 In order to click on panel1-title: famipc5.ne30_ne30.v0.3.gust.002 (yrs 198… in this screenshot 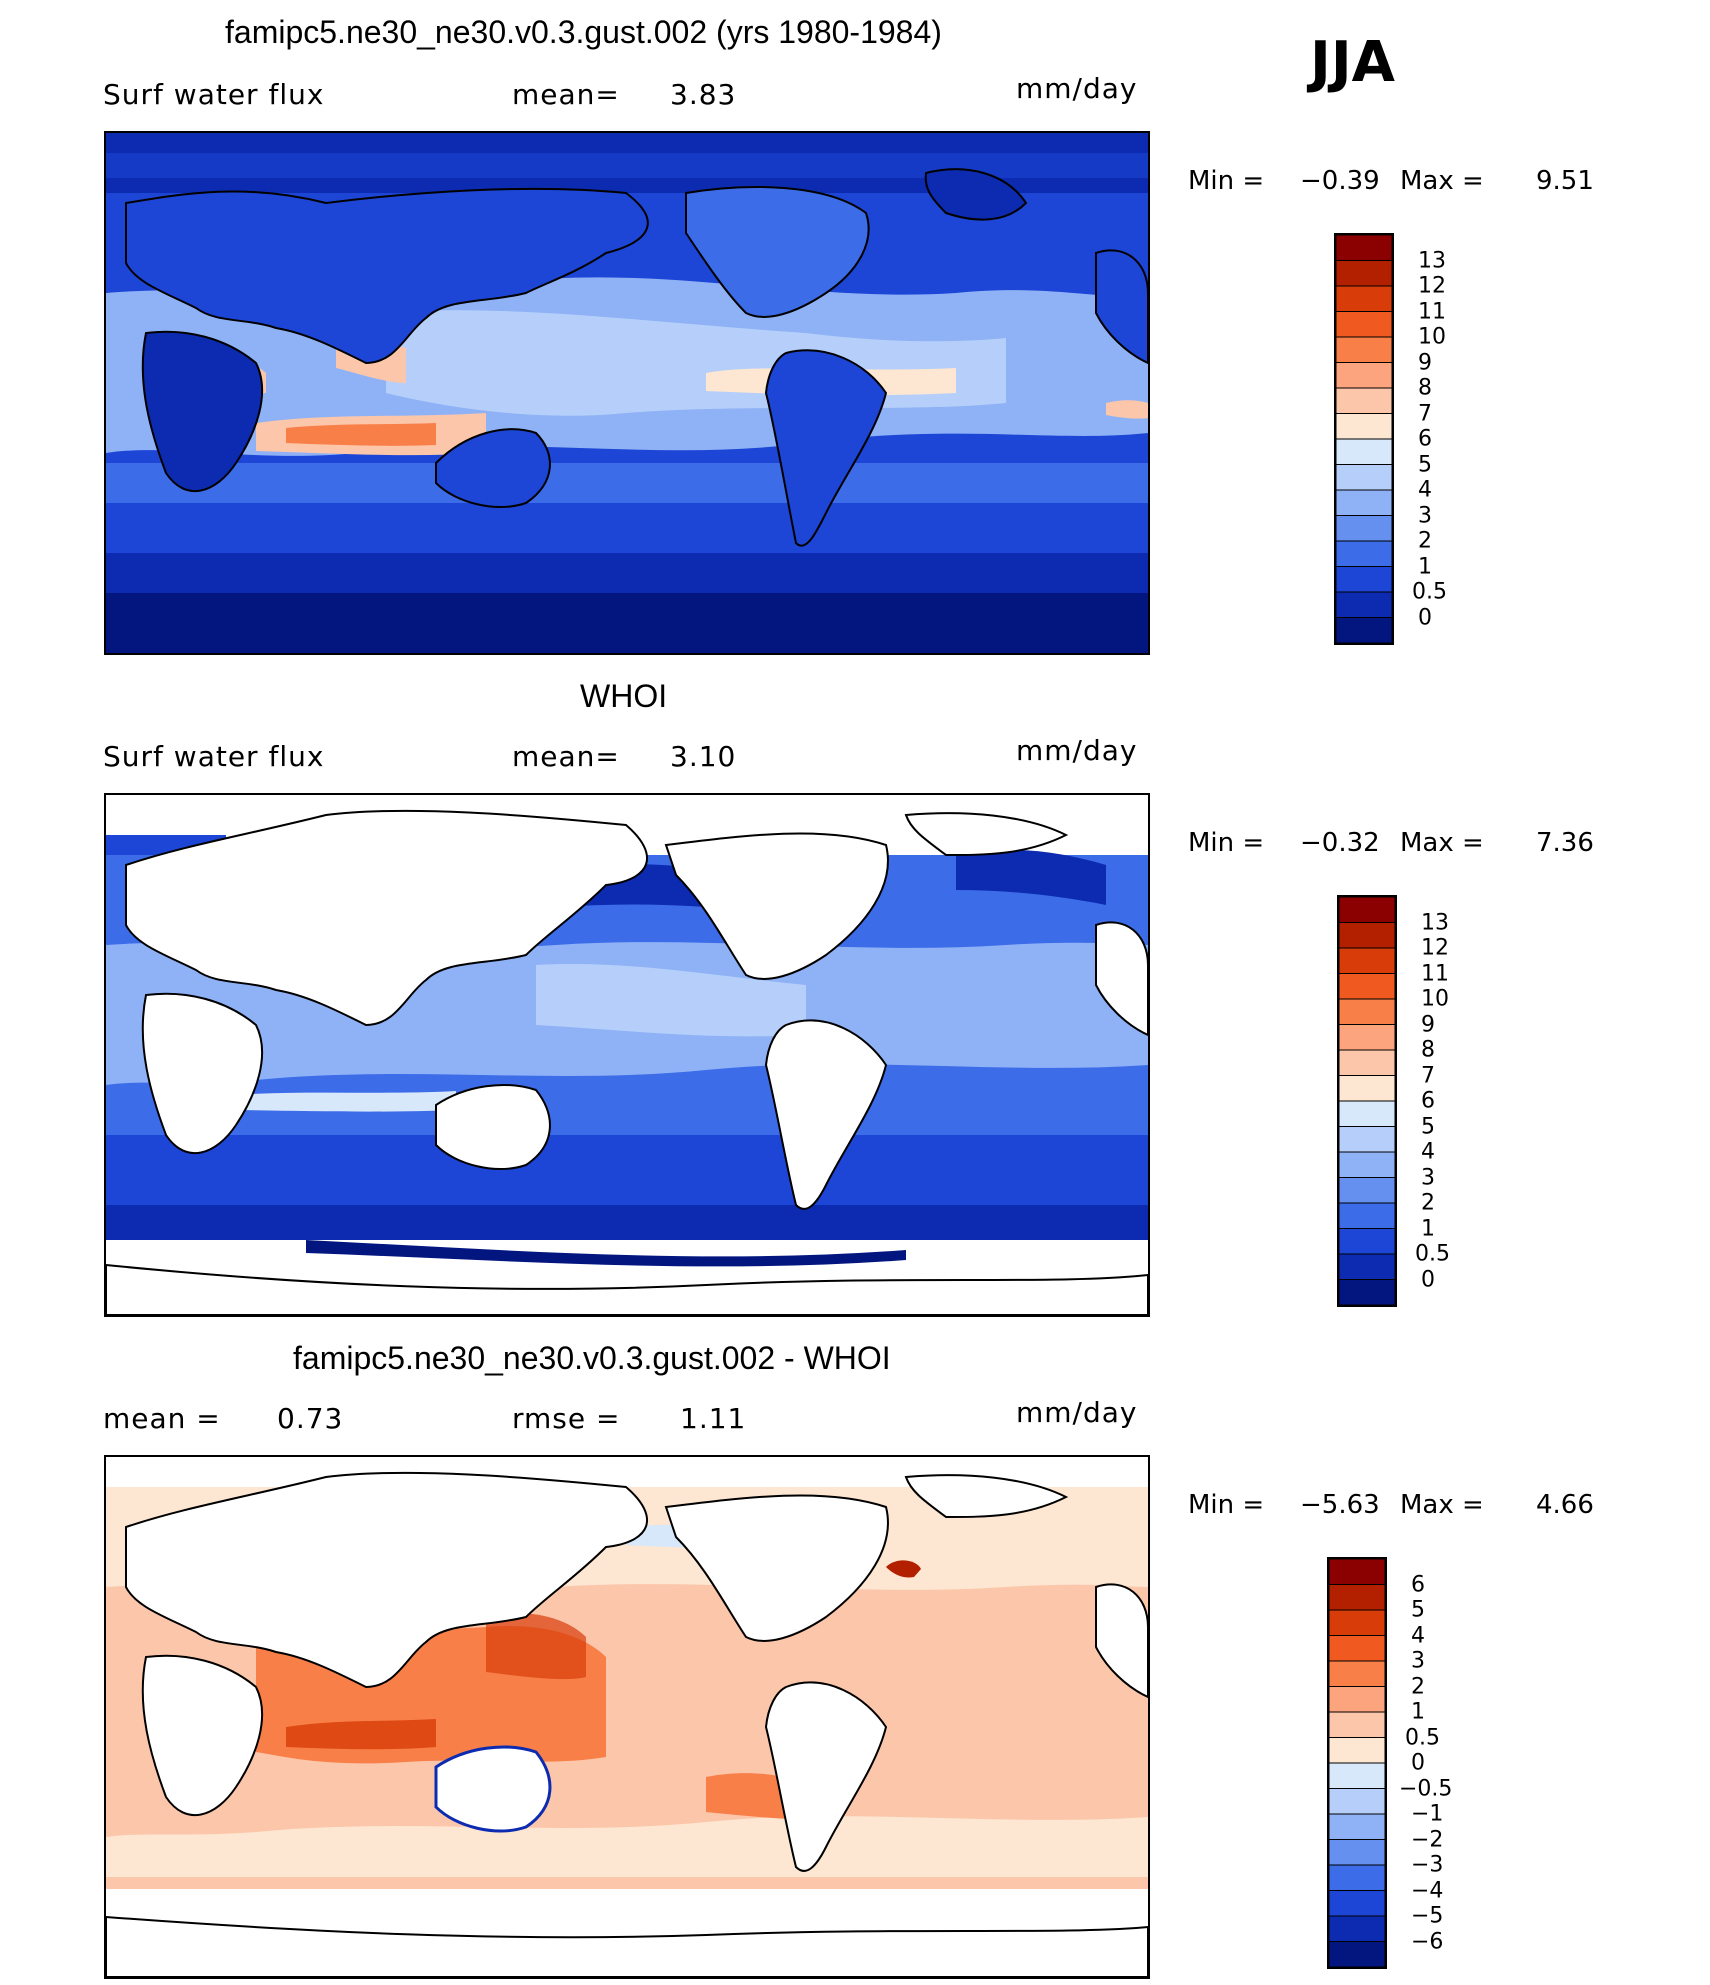, I will do `click(583, 32)`.